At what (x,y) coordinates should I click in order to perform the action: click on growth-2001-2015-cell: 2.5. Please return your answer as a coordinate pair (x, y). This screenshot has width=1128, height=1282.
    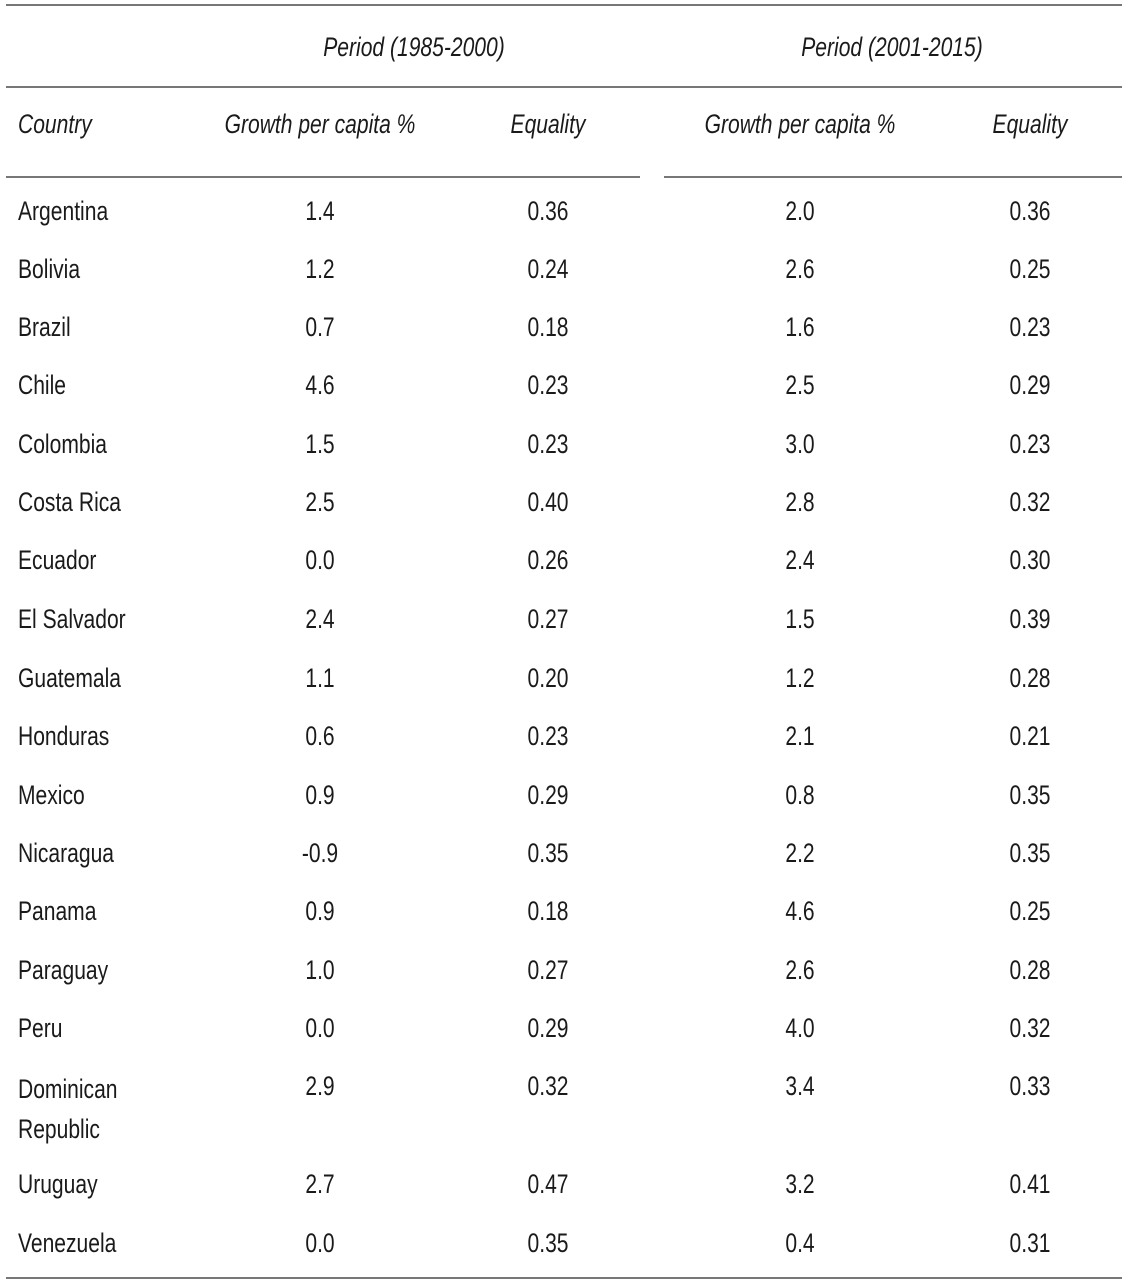
    Looking at the image, I should click on (800, 385).